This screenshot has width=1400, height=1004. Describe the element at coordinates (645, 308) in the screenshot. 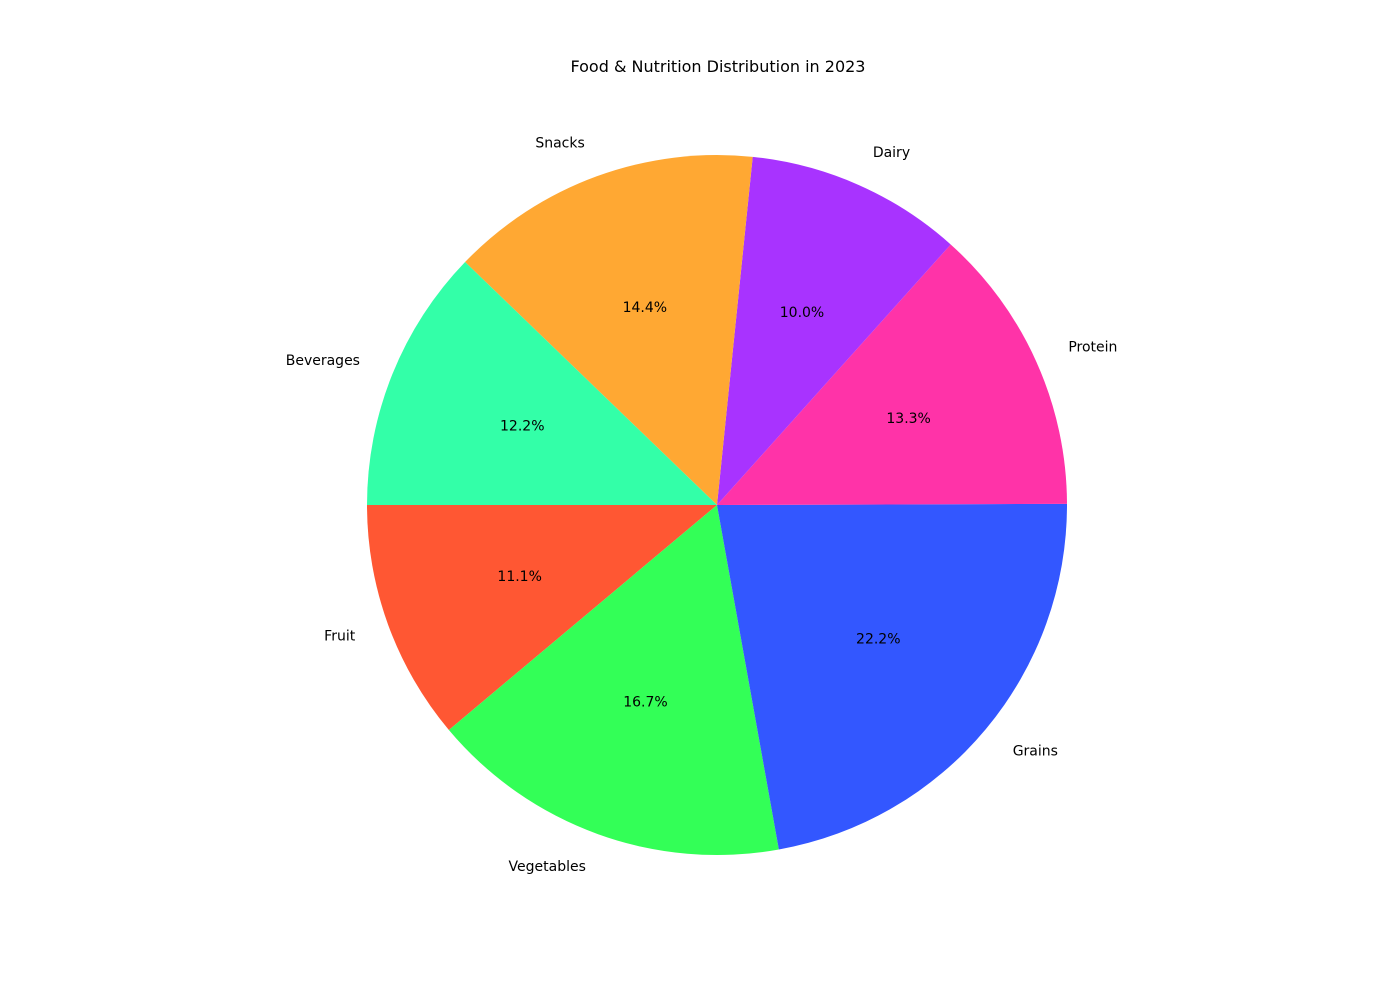

I see `slice-percent-label-snacks: 14.4%` at that location.